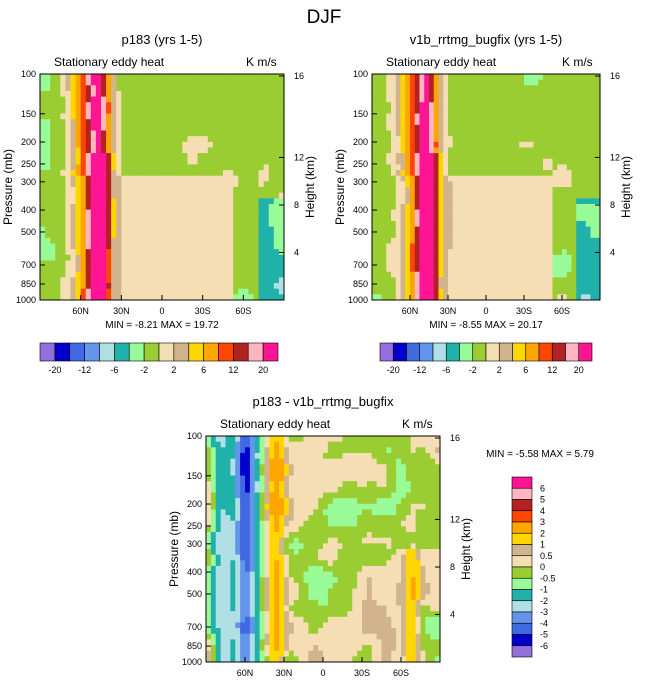  I want to click on y-tick-label: 500, so click(360, 232).